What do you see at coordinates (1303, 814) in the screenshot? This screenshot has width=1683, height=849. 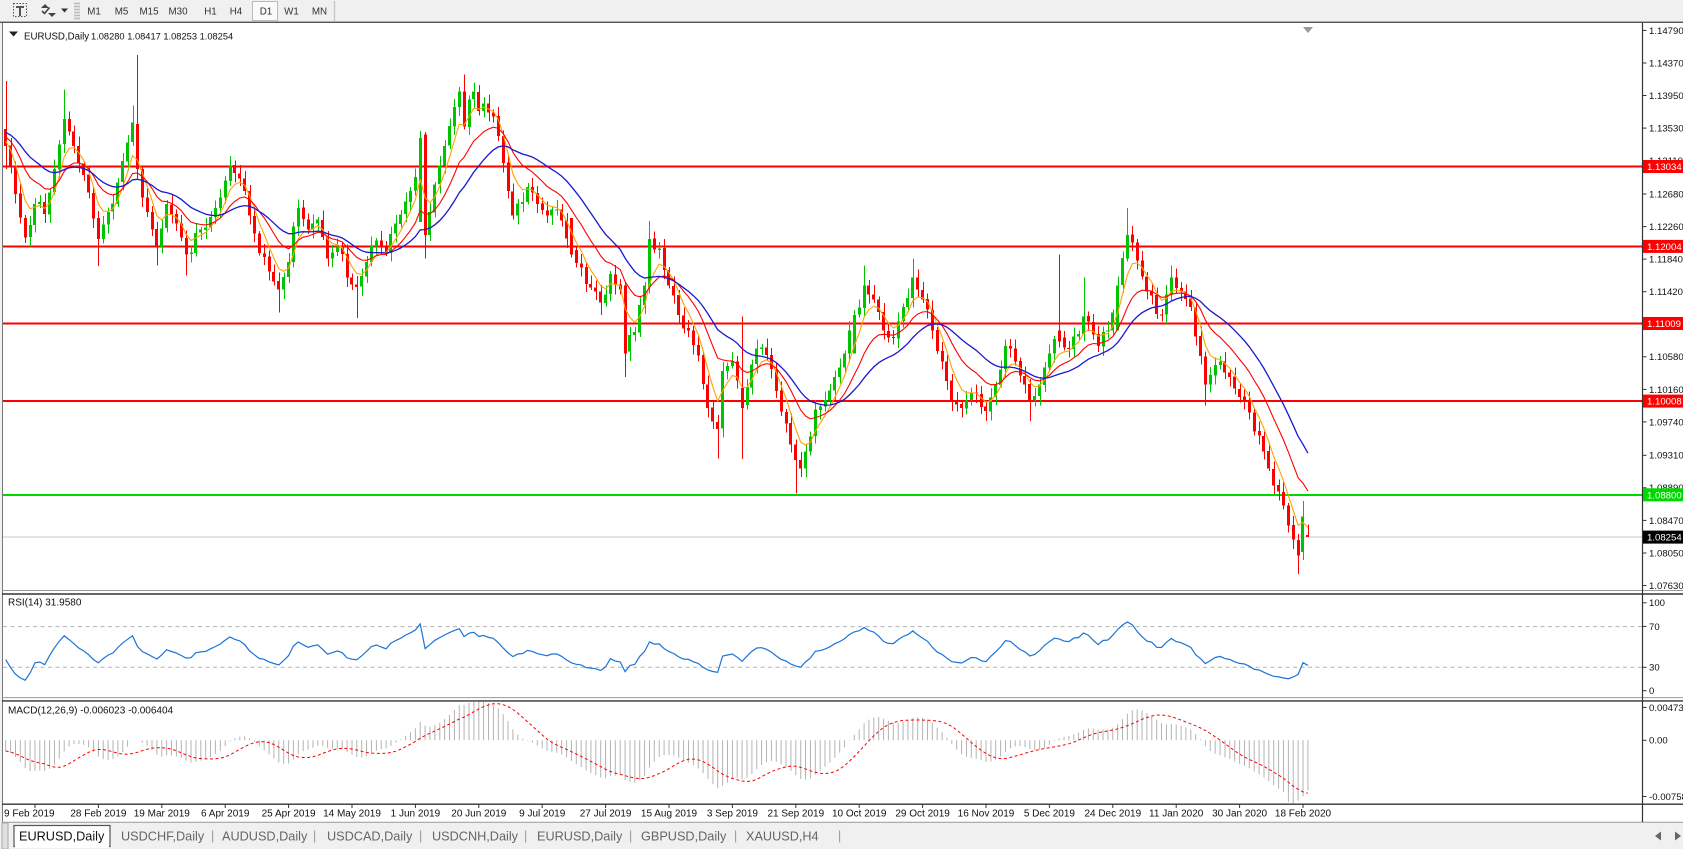 I see `svg-text: 18 Feb 2020` at bounding box center [1303, 814].